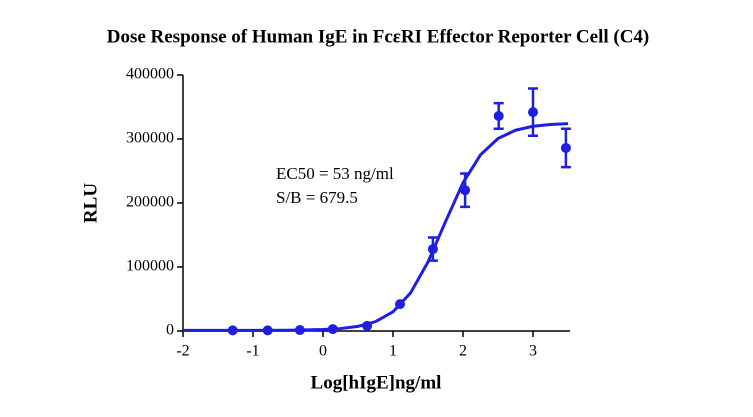 The image size is (753, 417). Describe the element at coordinates (170, 330) in the screenshot. I see `y-tick-label: 0` at that location.